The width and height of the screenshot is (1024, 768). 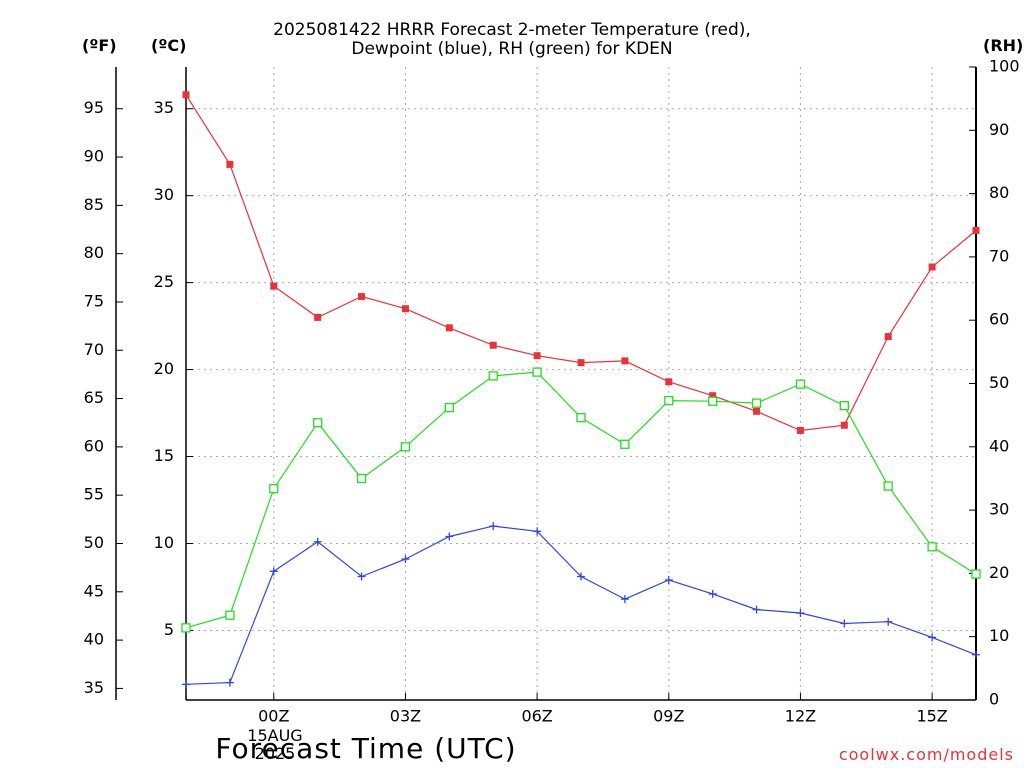 What do you see at coordinates (999, 255) in the screenshot?
I see `rh-tick-label: 70` at bounding box center [999, 255].